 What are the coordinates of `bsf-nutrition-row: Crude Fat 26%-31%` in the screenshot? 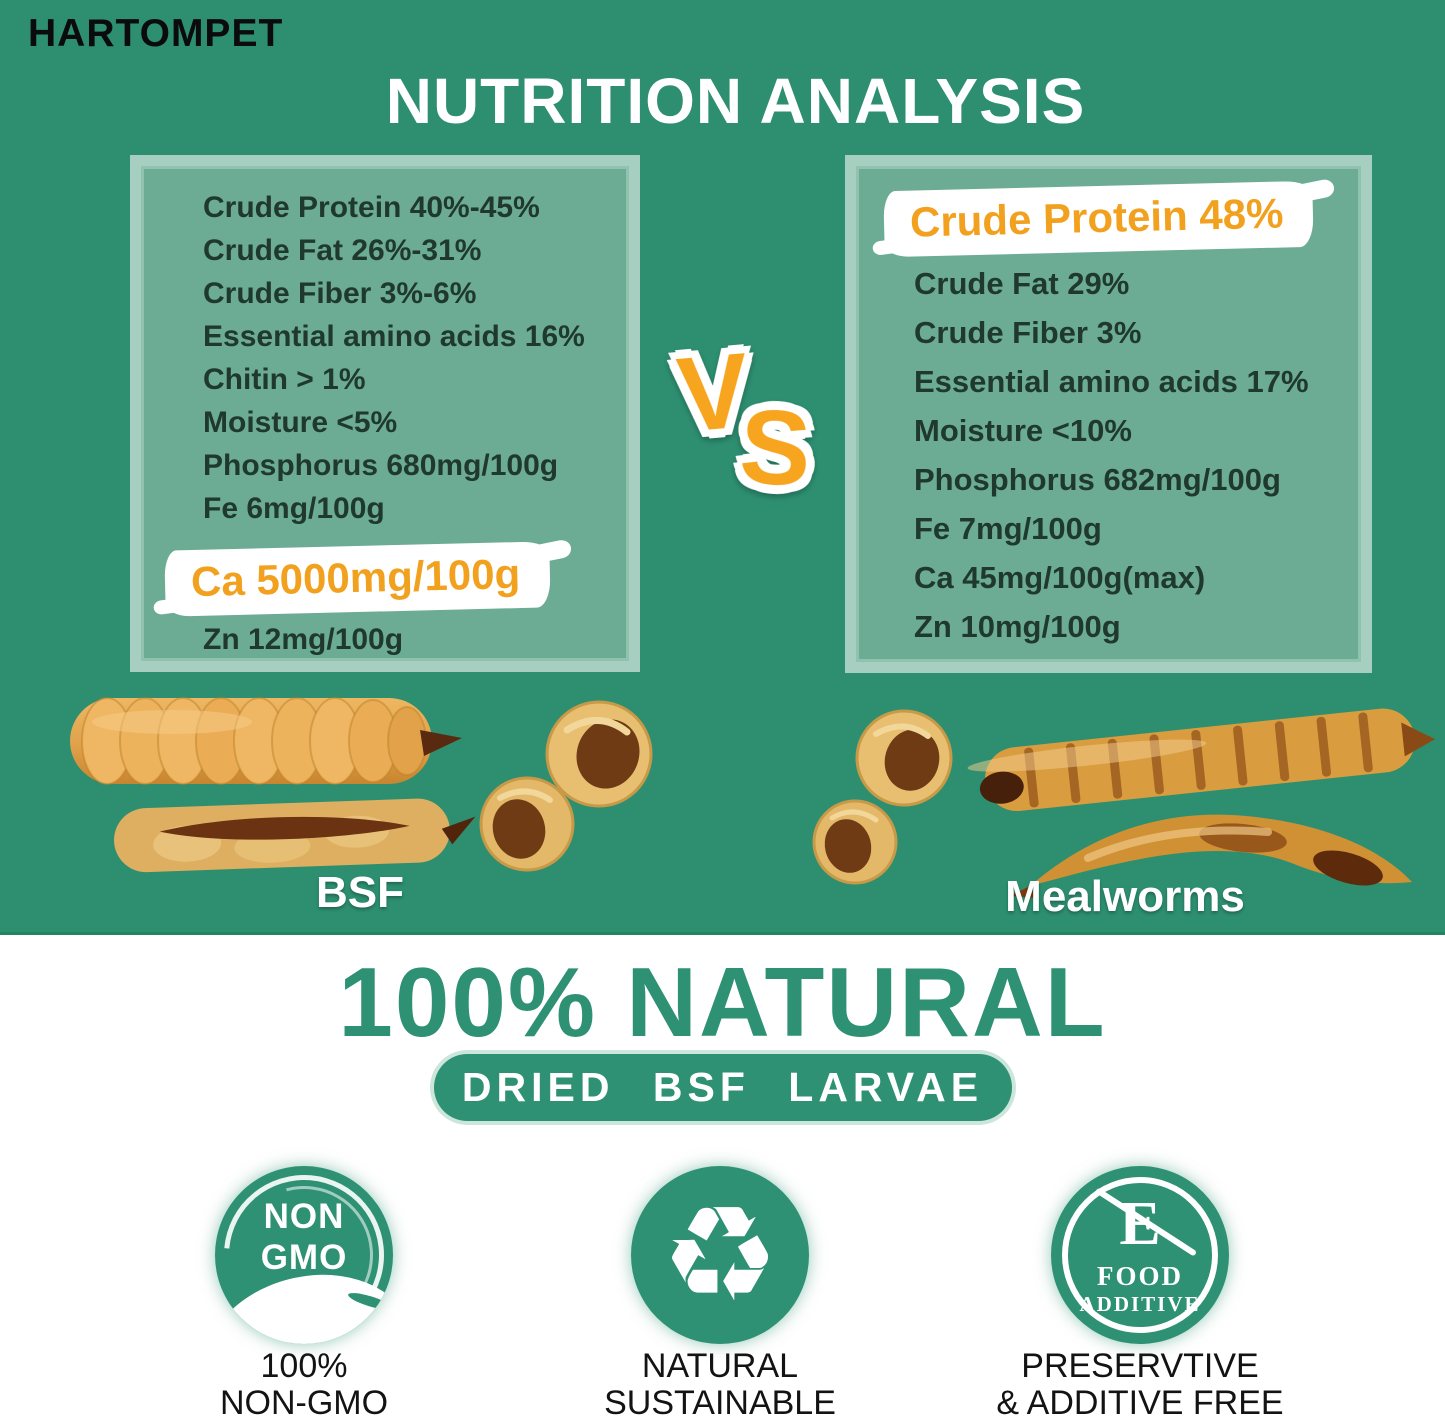 It's located at (342, 250).